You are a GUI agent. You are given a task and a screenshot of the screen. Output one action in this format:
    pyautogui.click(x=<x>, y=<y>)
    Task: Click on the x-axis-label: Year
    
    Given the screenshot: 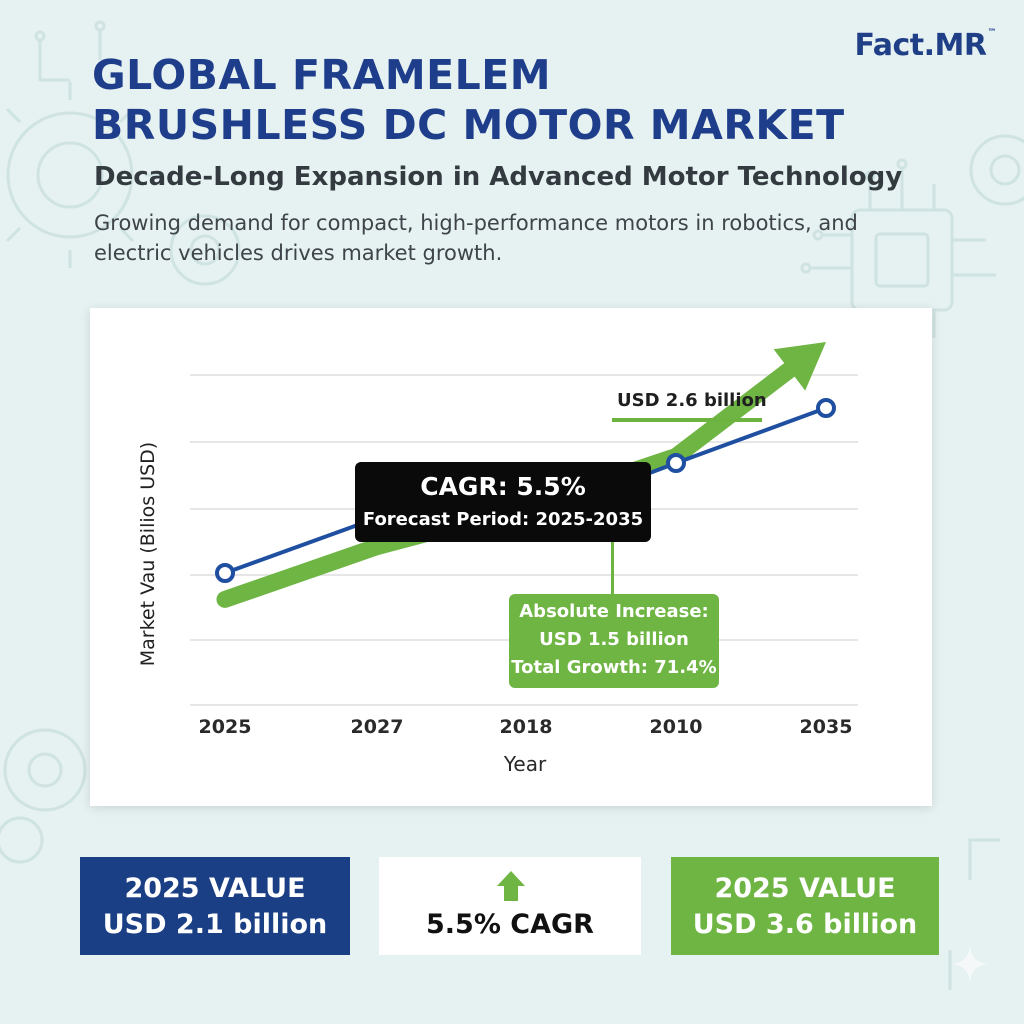 What is the action you would take?
    pyautogui.click(x=525, y=764)
    